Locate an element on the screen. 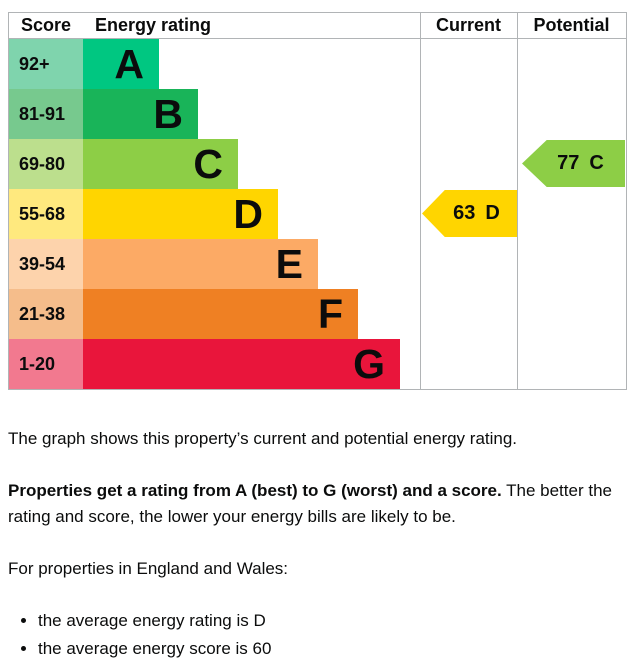  energy-rating-column-header: Energy rating is located at coordinates (153, 25).